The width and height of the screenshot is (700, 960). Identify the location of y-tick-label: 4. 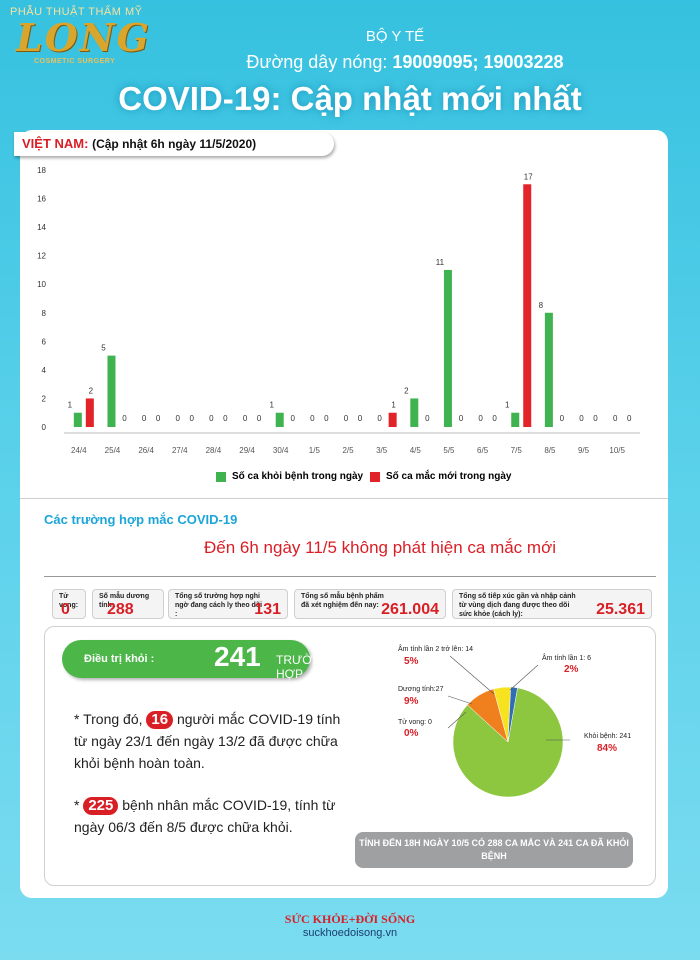
(44, 370).